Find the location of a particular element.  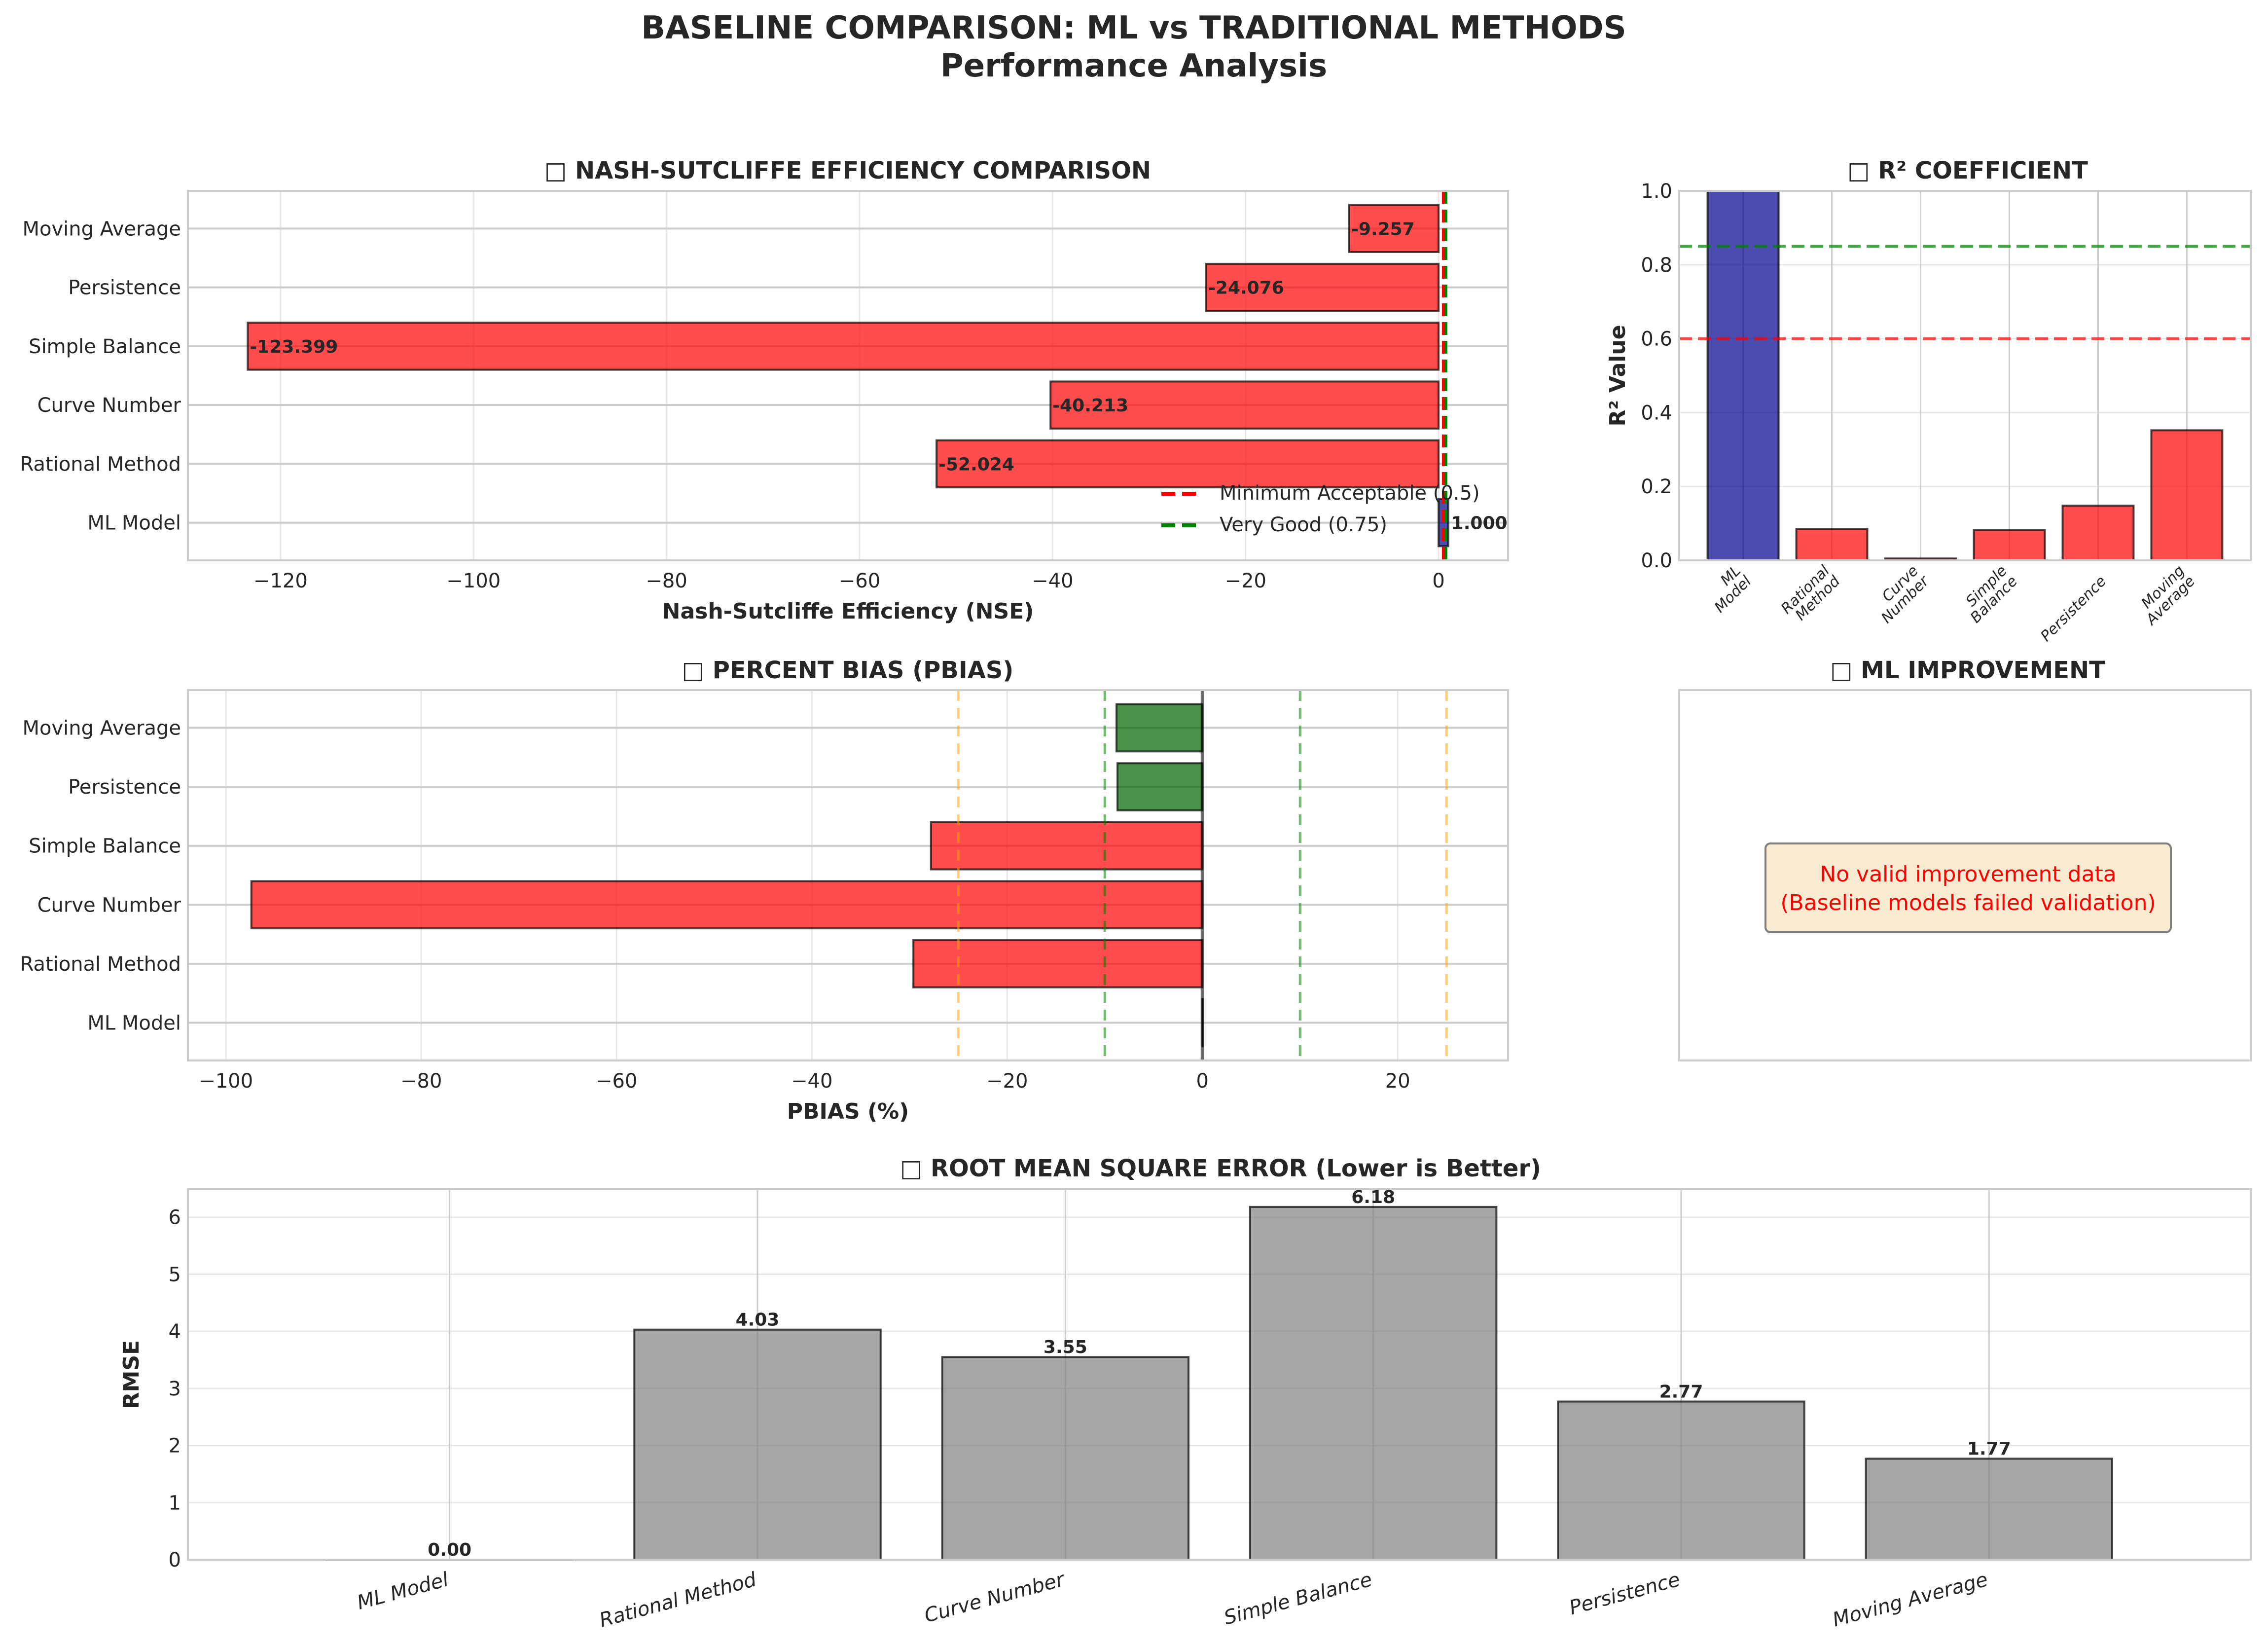

r2-g-ytick-label: 0.4 is located at coordinates (1656, 413).